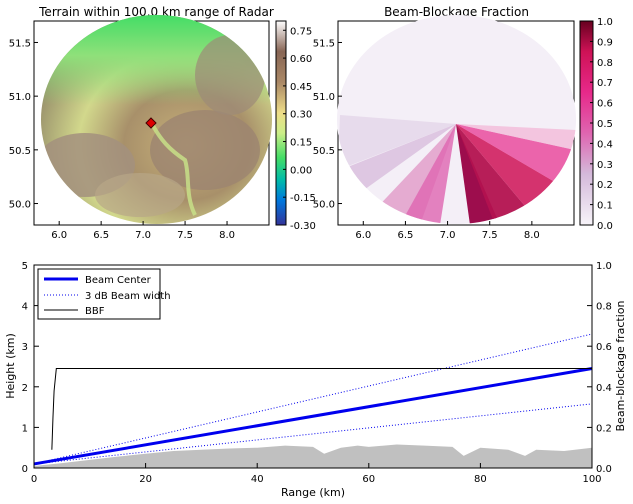 The height and width of the screenshot is (504, 633). Describe the element at coordinates (257, 479) in the screenshot. I see `beam-x-tick-label: 40` at that location.